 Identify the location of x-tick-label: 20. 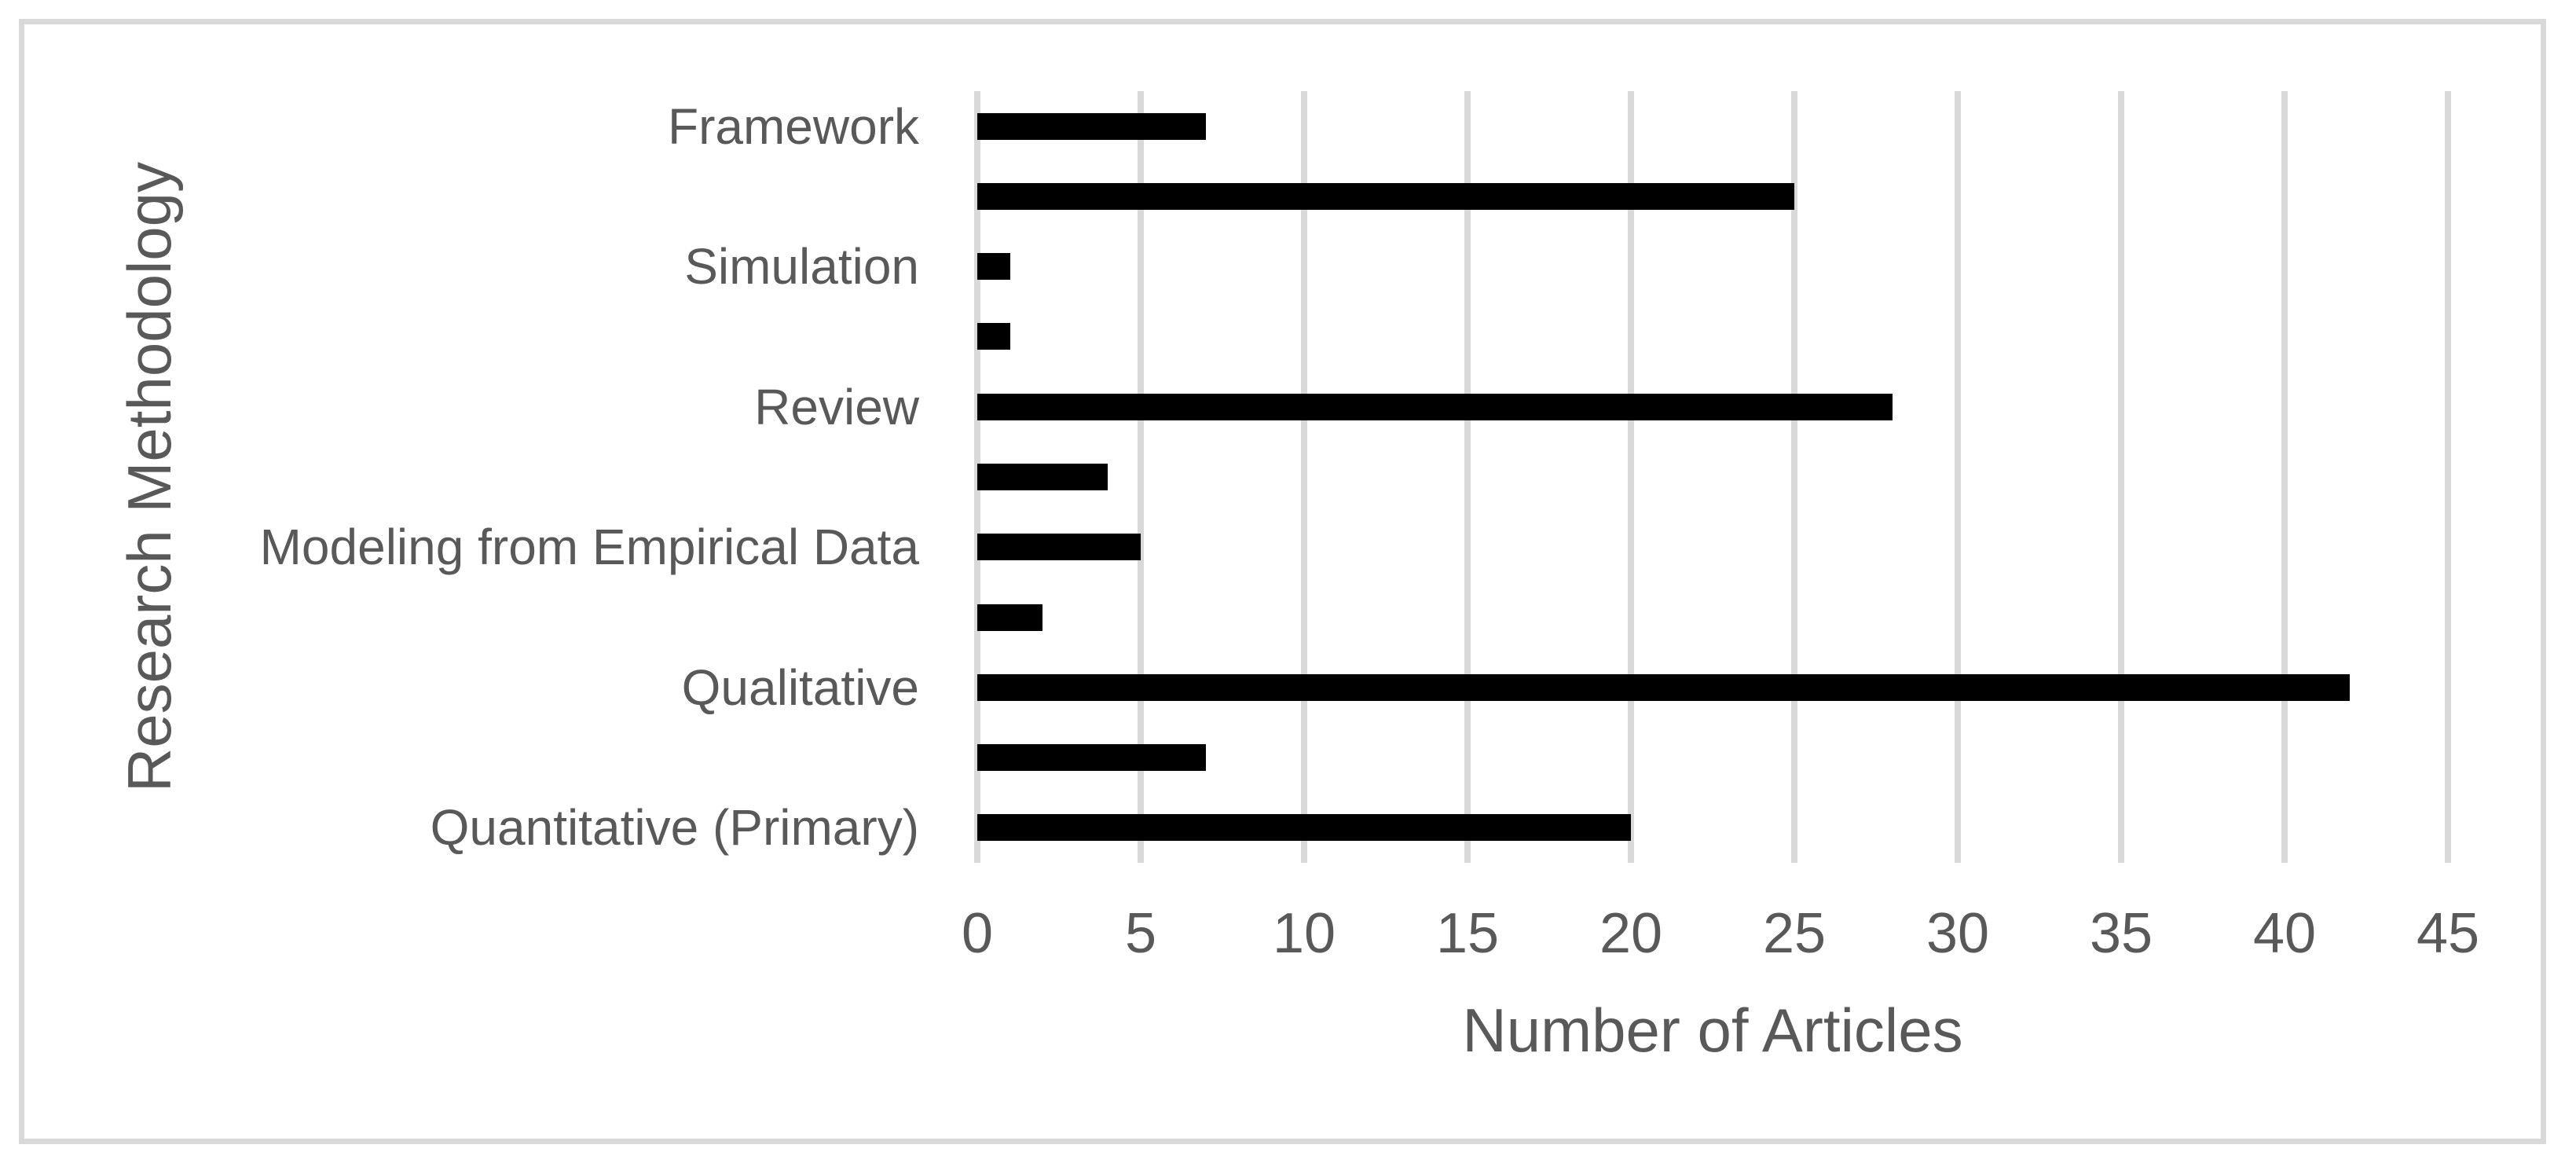
(1631, 933).